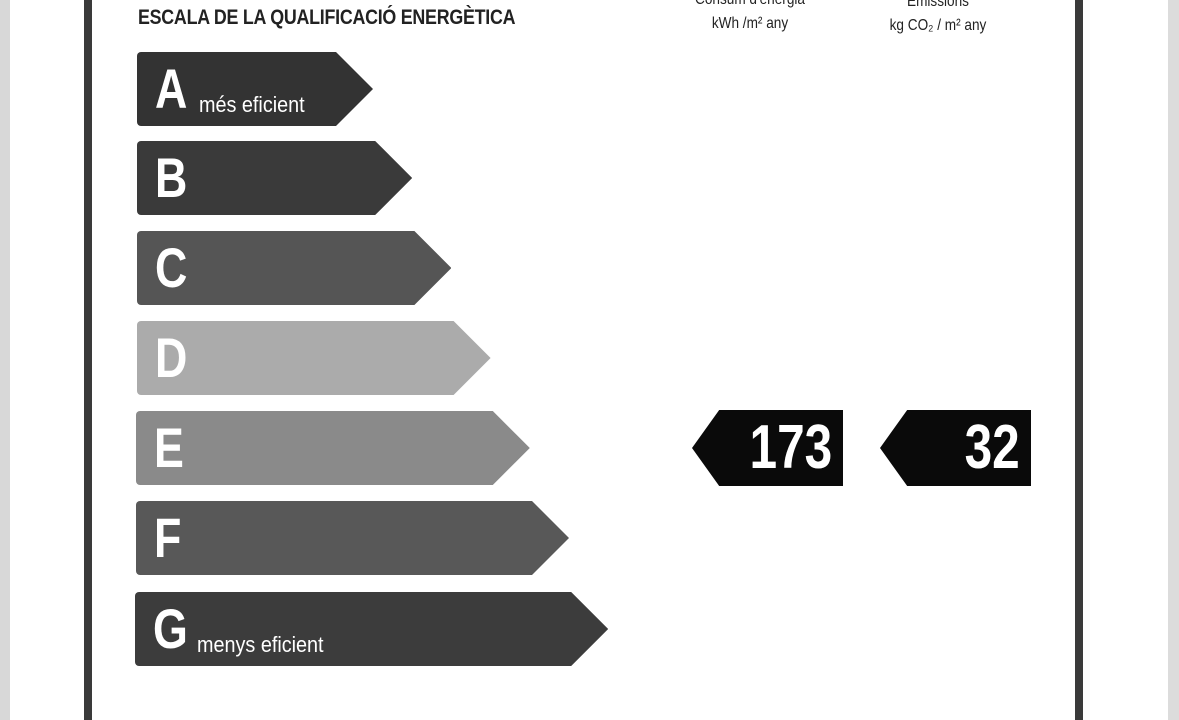 This screenshot has height=720, width=1179. Describe the element at coordinates (314, 358) in the screenshot. I see `energy-class-bar-d: D` at that location.